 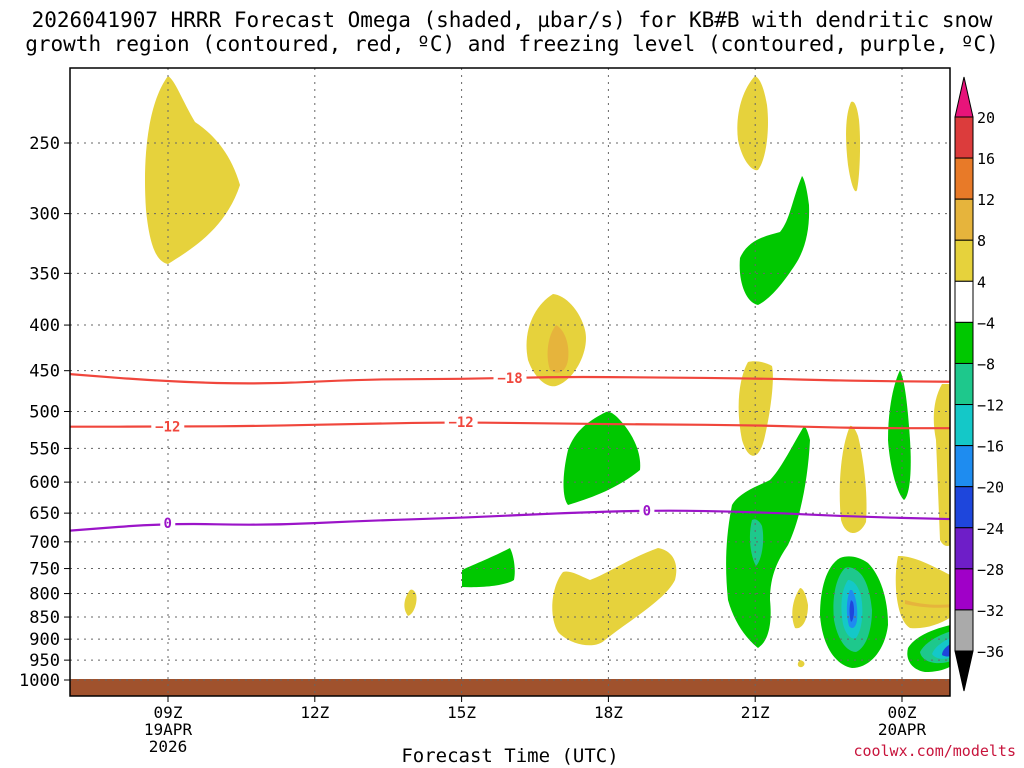 I want to click on colorbar-label: 20, so click(x=986, y=118).